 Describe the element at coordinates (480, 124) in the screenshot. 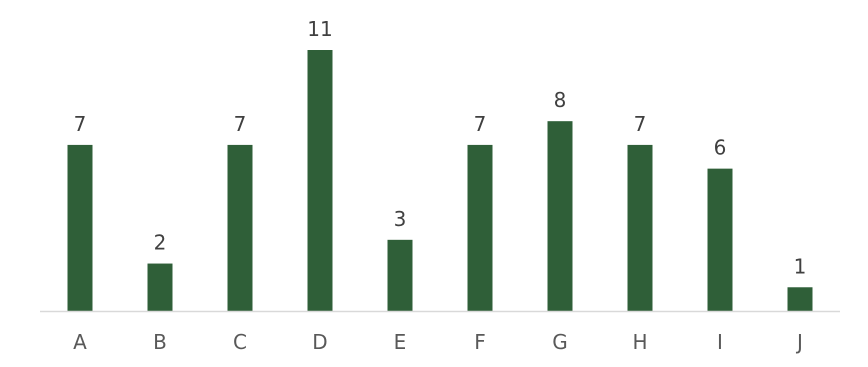

I see `data-label-f: 7` at that location.